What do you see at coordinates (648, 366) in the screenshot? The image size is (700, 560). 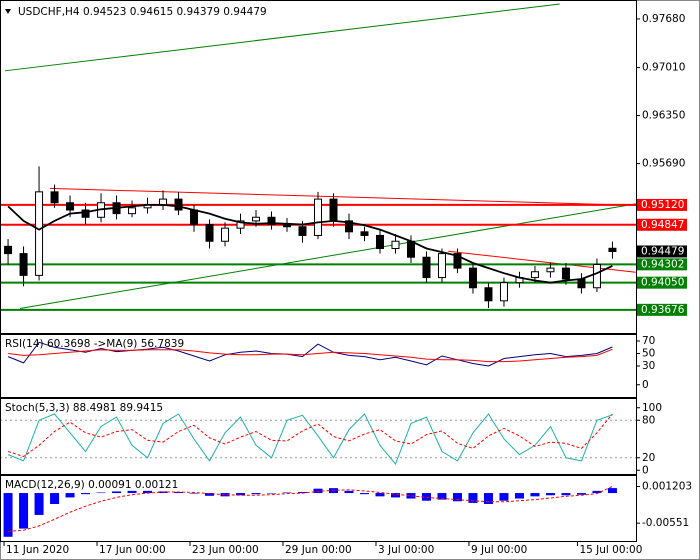 I see `y-tick-label: 30` at bounding box center [648, 366].